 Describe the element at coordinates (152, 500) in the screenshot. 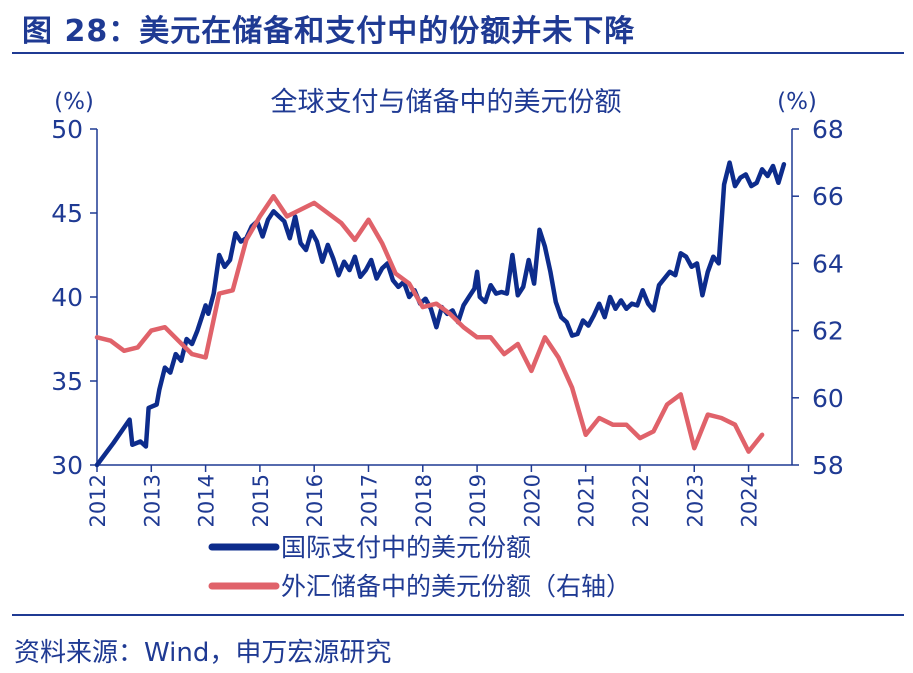

I see `x-tick-label: 2013` at that location.